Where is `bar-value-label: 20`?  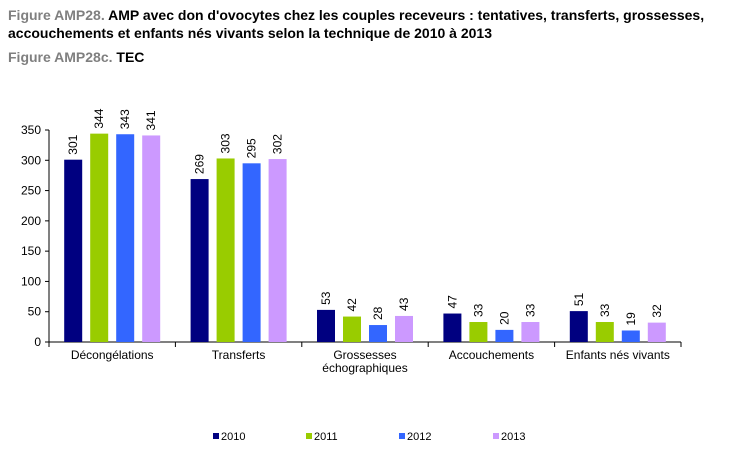 bar-value-label: 20 is located at coordinates (504, 318).